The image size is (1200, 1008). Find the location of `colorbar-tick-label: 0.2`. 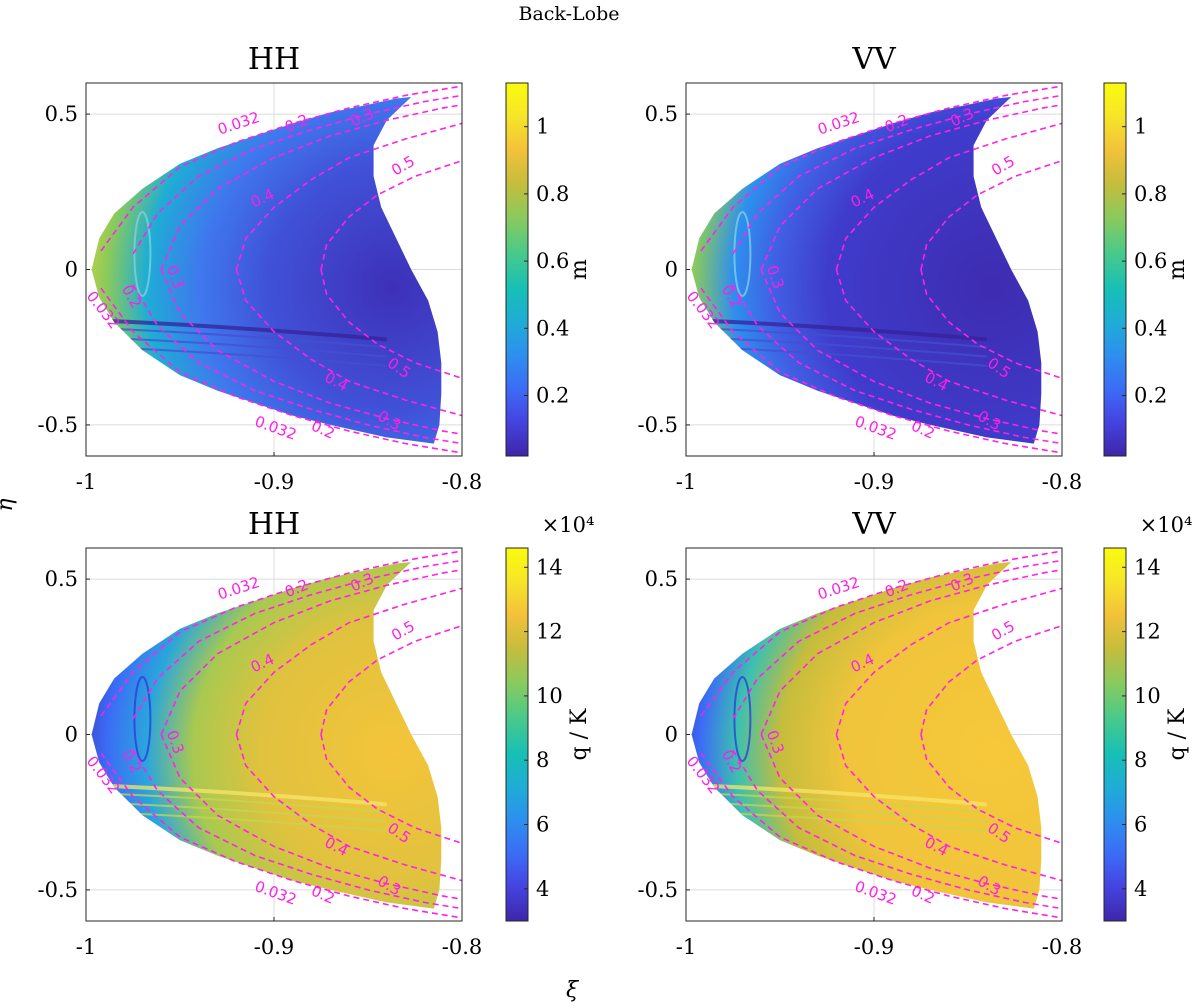

colorbar-tick-label: 0.2 is located at coordinates (552, 396).